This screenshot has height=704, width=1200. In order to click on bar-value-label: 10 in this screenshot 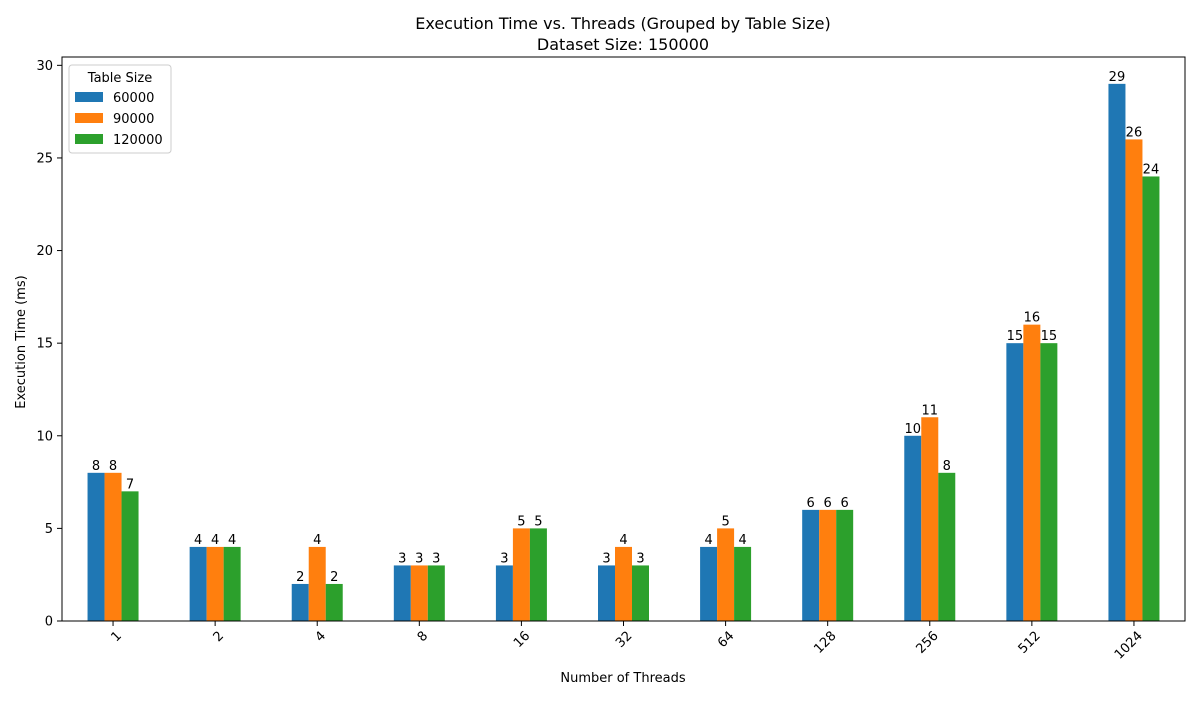, I will do `click(912, 429)`.